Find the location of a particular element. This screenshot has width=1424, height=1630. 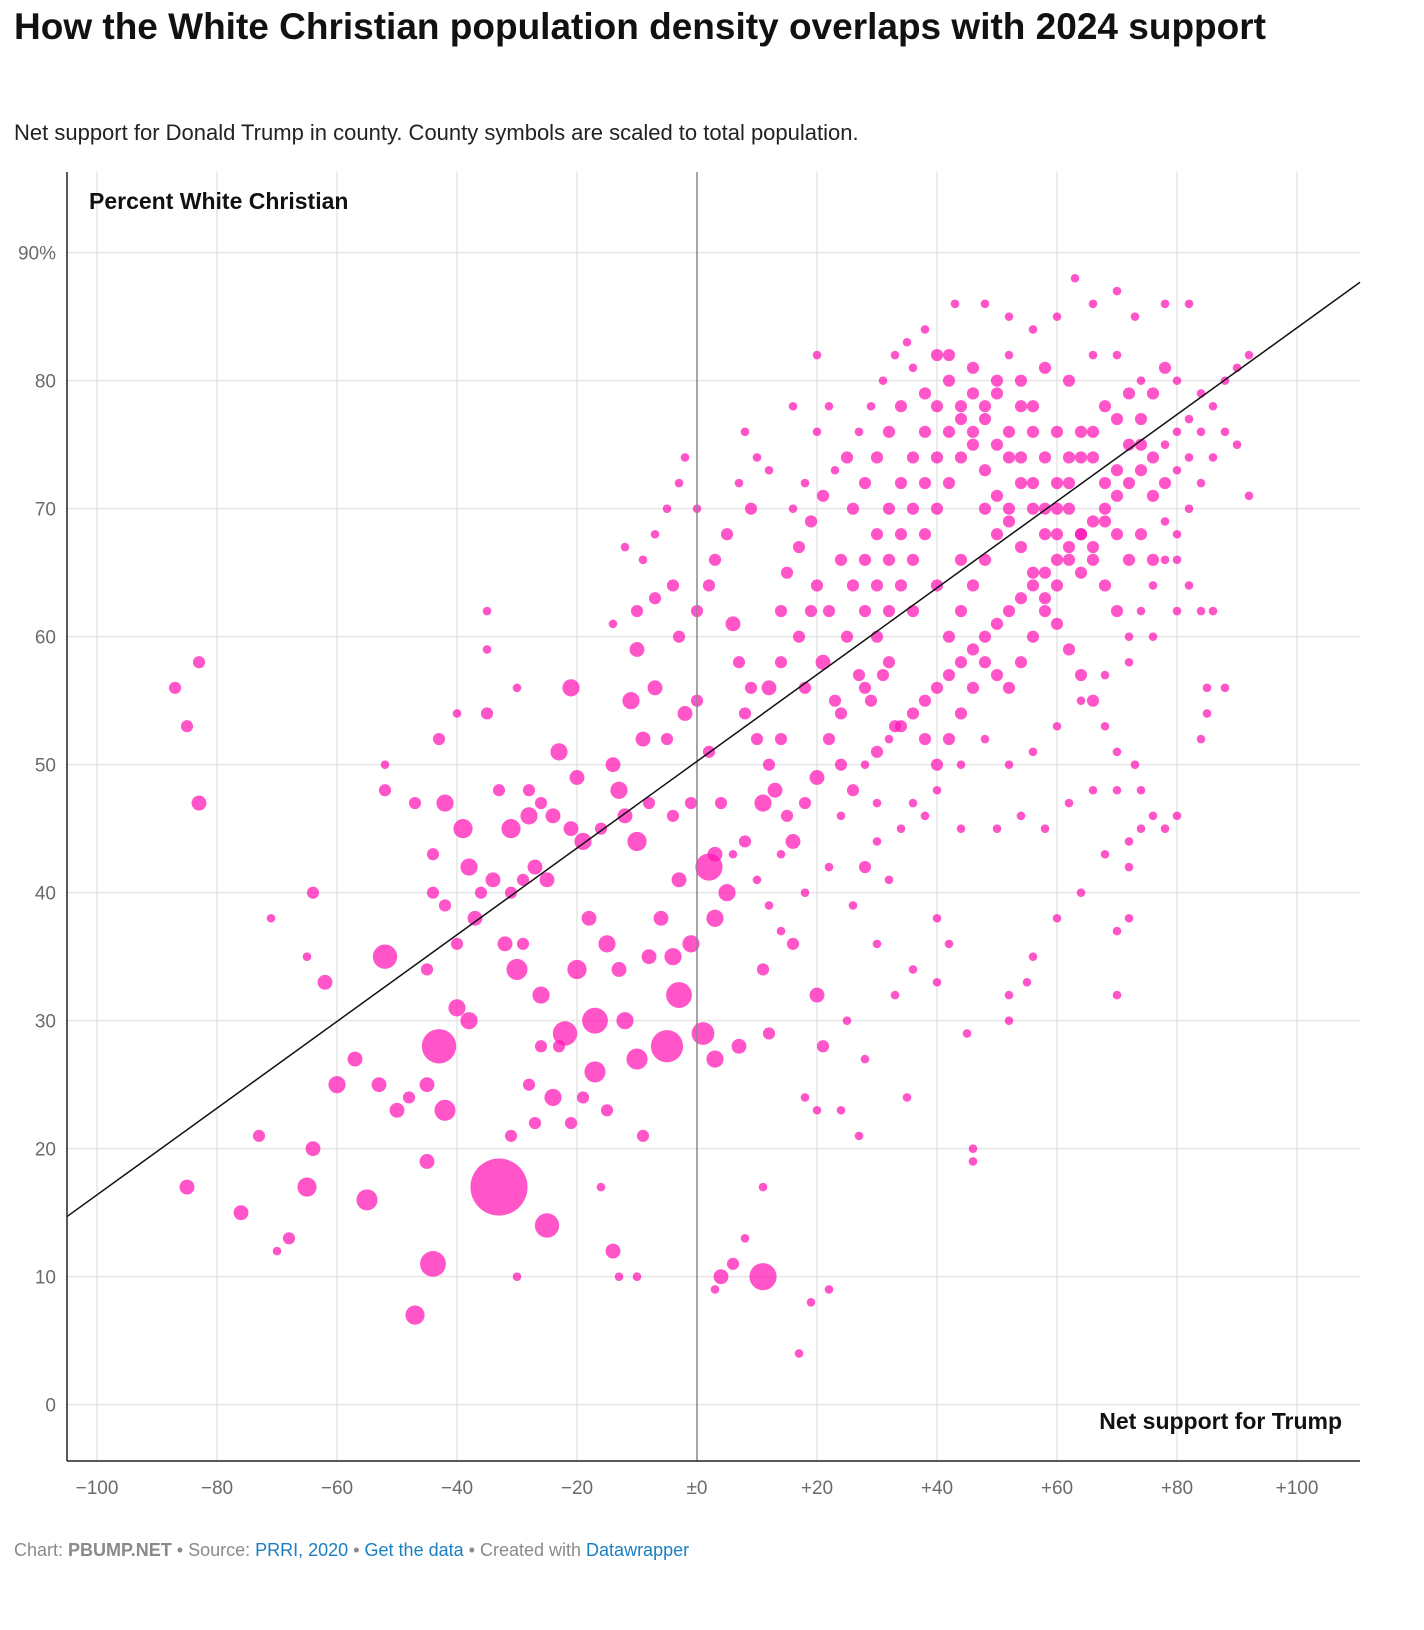

get-the-data-link: Get the data is located at coordinates (414, 1550).